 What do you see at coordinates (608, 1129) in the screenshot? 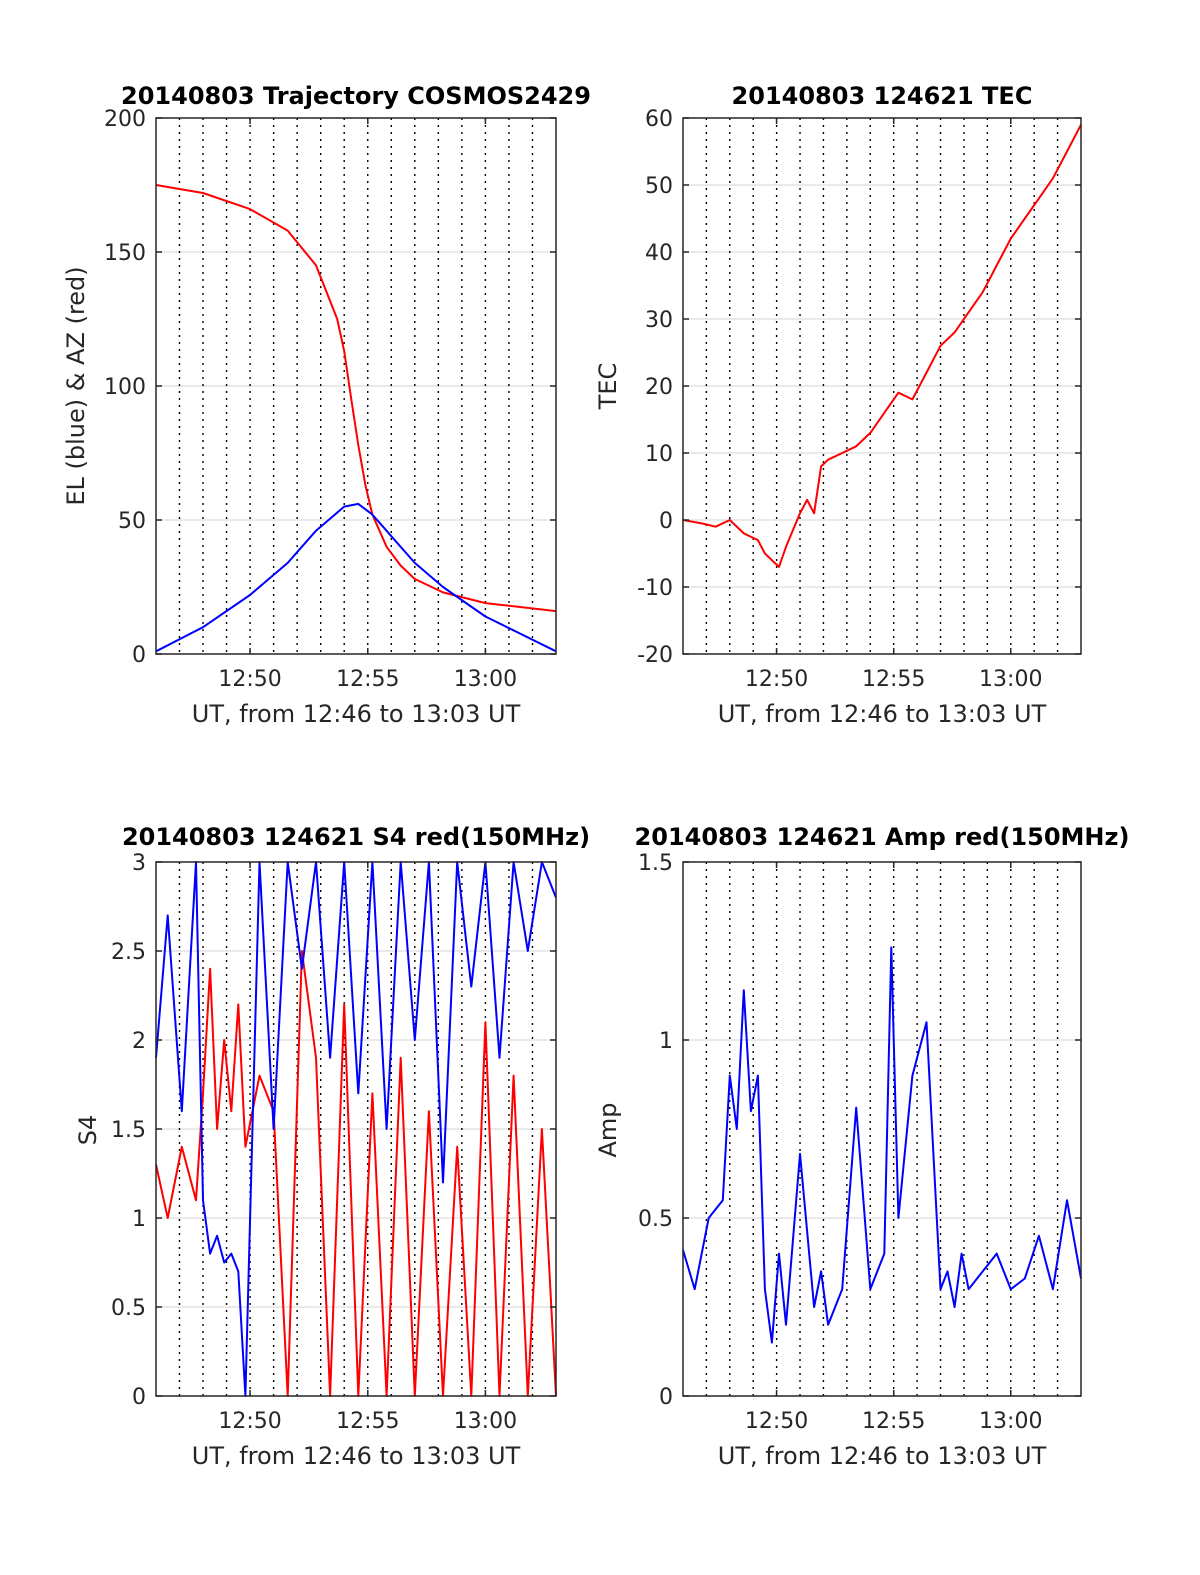
I see `y-axis-label: Amp` at bounding box center [608, 1129].